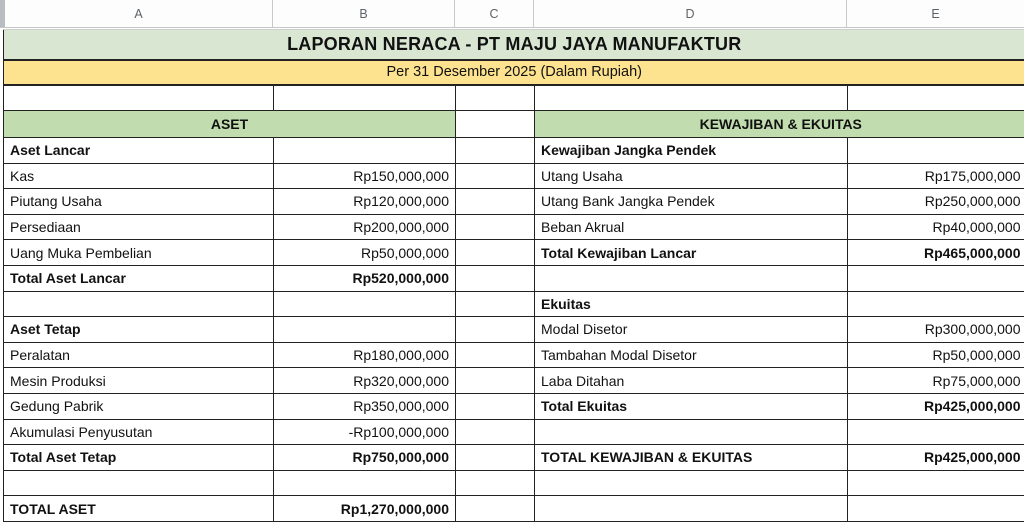  I want to click on cell-C15, so click(495, 406).